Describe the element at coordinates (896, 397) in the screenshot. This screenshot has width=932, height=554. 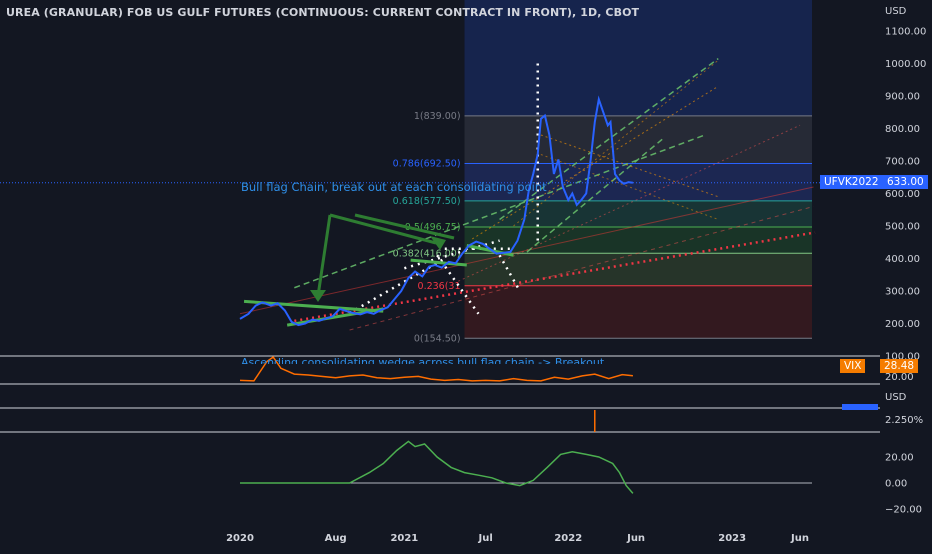
I see `rate-axis-currency: USD` at that location.